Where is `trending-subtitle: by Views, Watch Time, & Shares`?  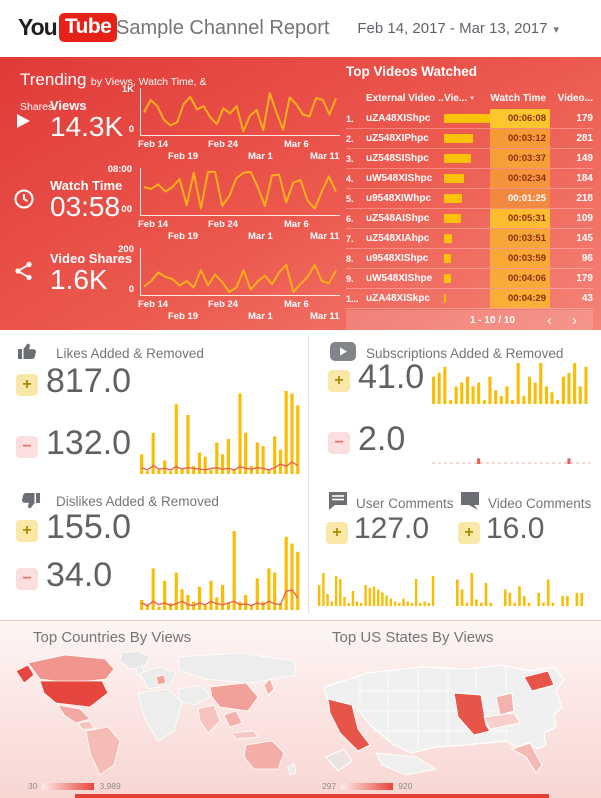
trending-subtitle: by Views, Watch Time, & Shares is located at coordinates (113, 94).